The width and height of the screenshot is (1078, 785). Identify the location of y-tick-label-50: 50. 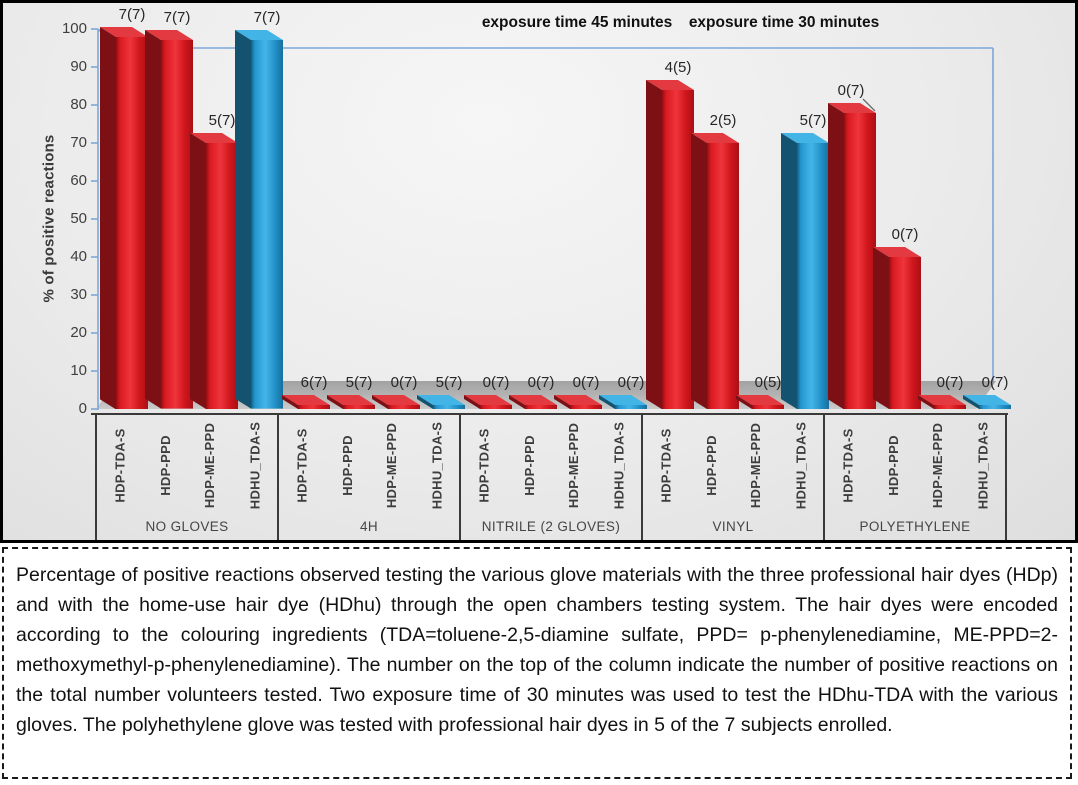
(78, 218).